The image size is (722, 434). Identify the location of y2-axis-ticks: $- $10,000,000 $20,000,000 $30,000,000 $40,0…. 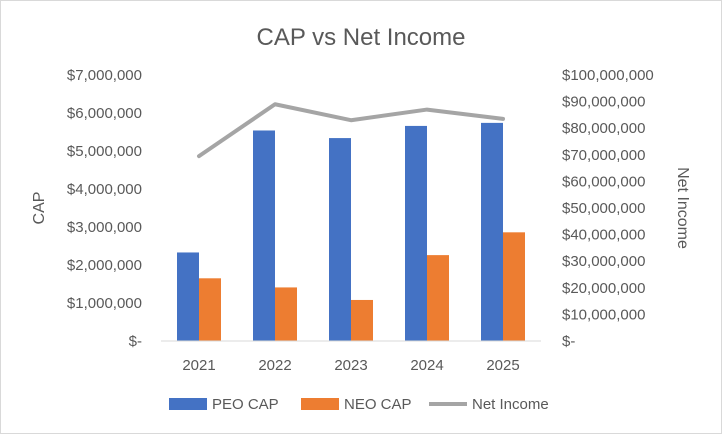
(608, 208).